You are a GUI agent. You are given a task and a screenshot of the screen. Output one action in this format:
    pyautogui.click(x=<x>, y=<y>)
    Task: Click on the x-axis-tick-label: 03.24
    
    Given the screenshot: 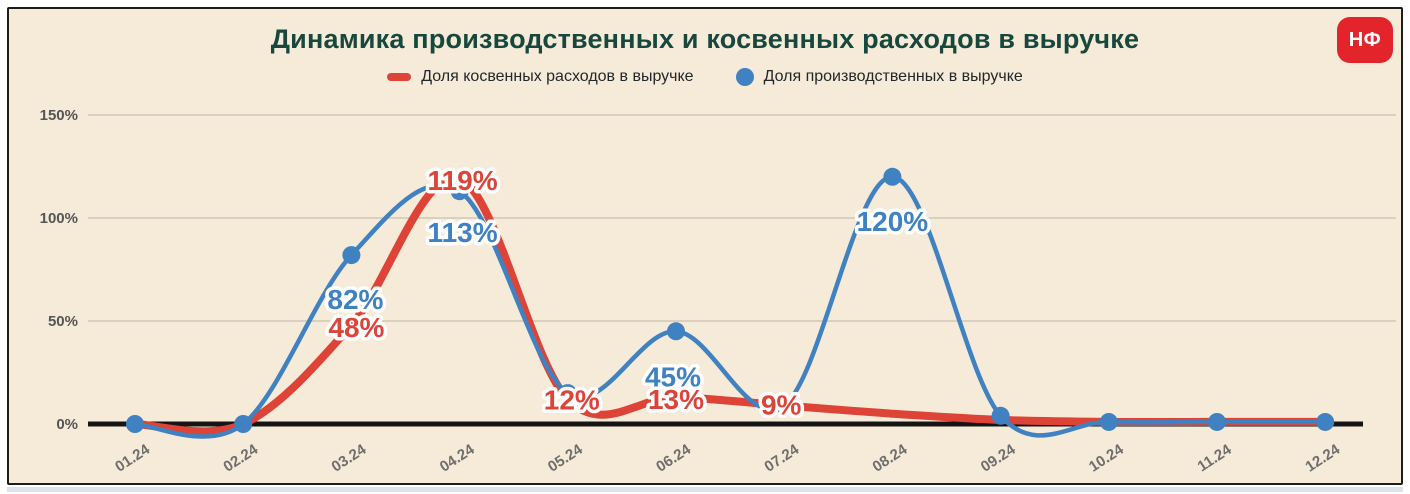 What is the action you would take?
    pyautogui.click(x=349, y=458)
    